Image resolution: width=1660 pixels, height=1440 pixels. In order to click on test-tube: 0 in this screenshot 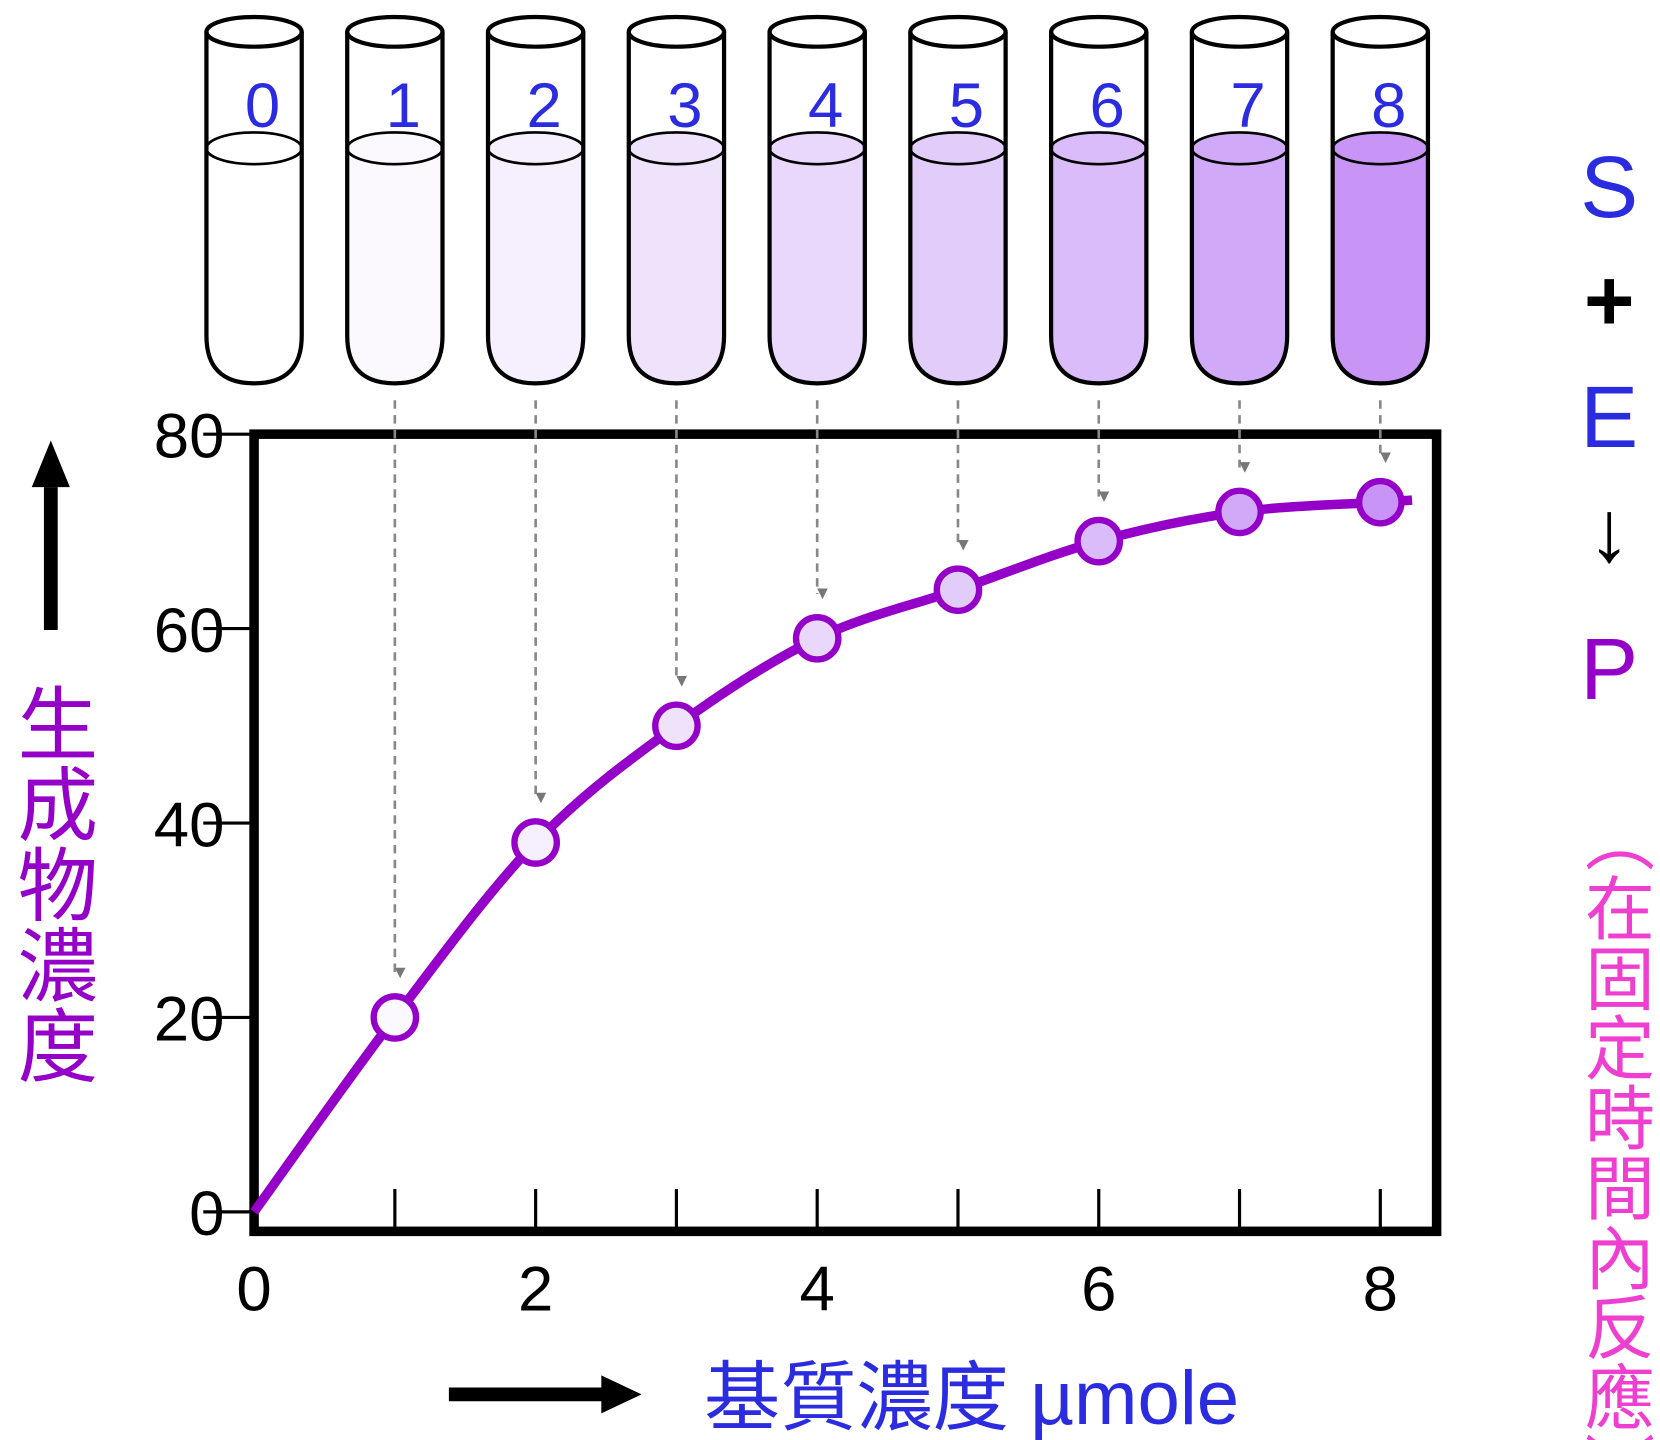, I will do `click(254, 200)`.